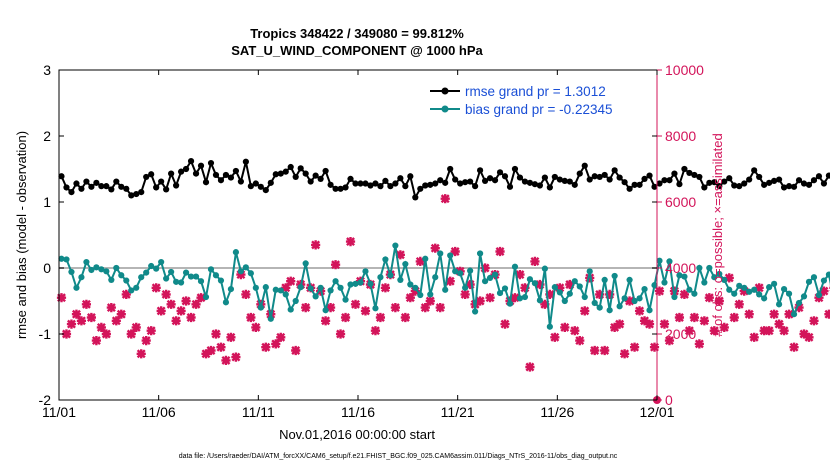 The height and width of the screenshot is (470, 830). What do you see at coordinates (358, 412) in the screenshot?
I see `x-tick-label: 11/16` at bounding box center [358, 412].